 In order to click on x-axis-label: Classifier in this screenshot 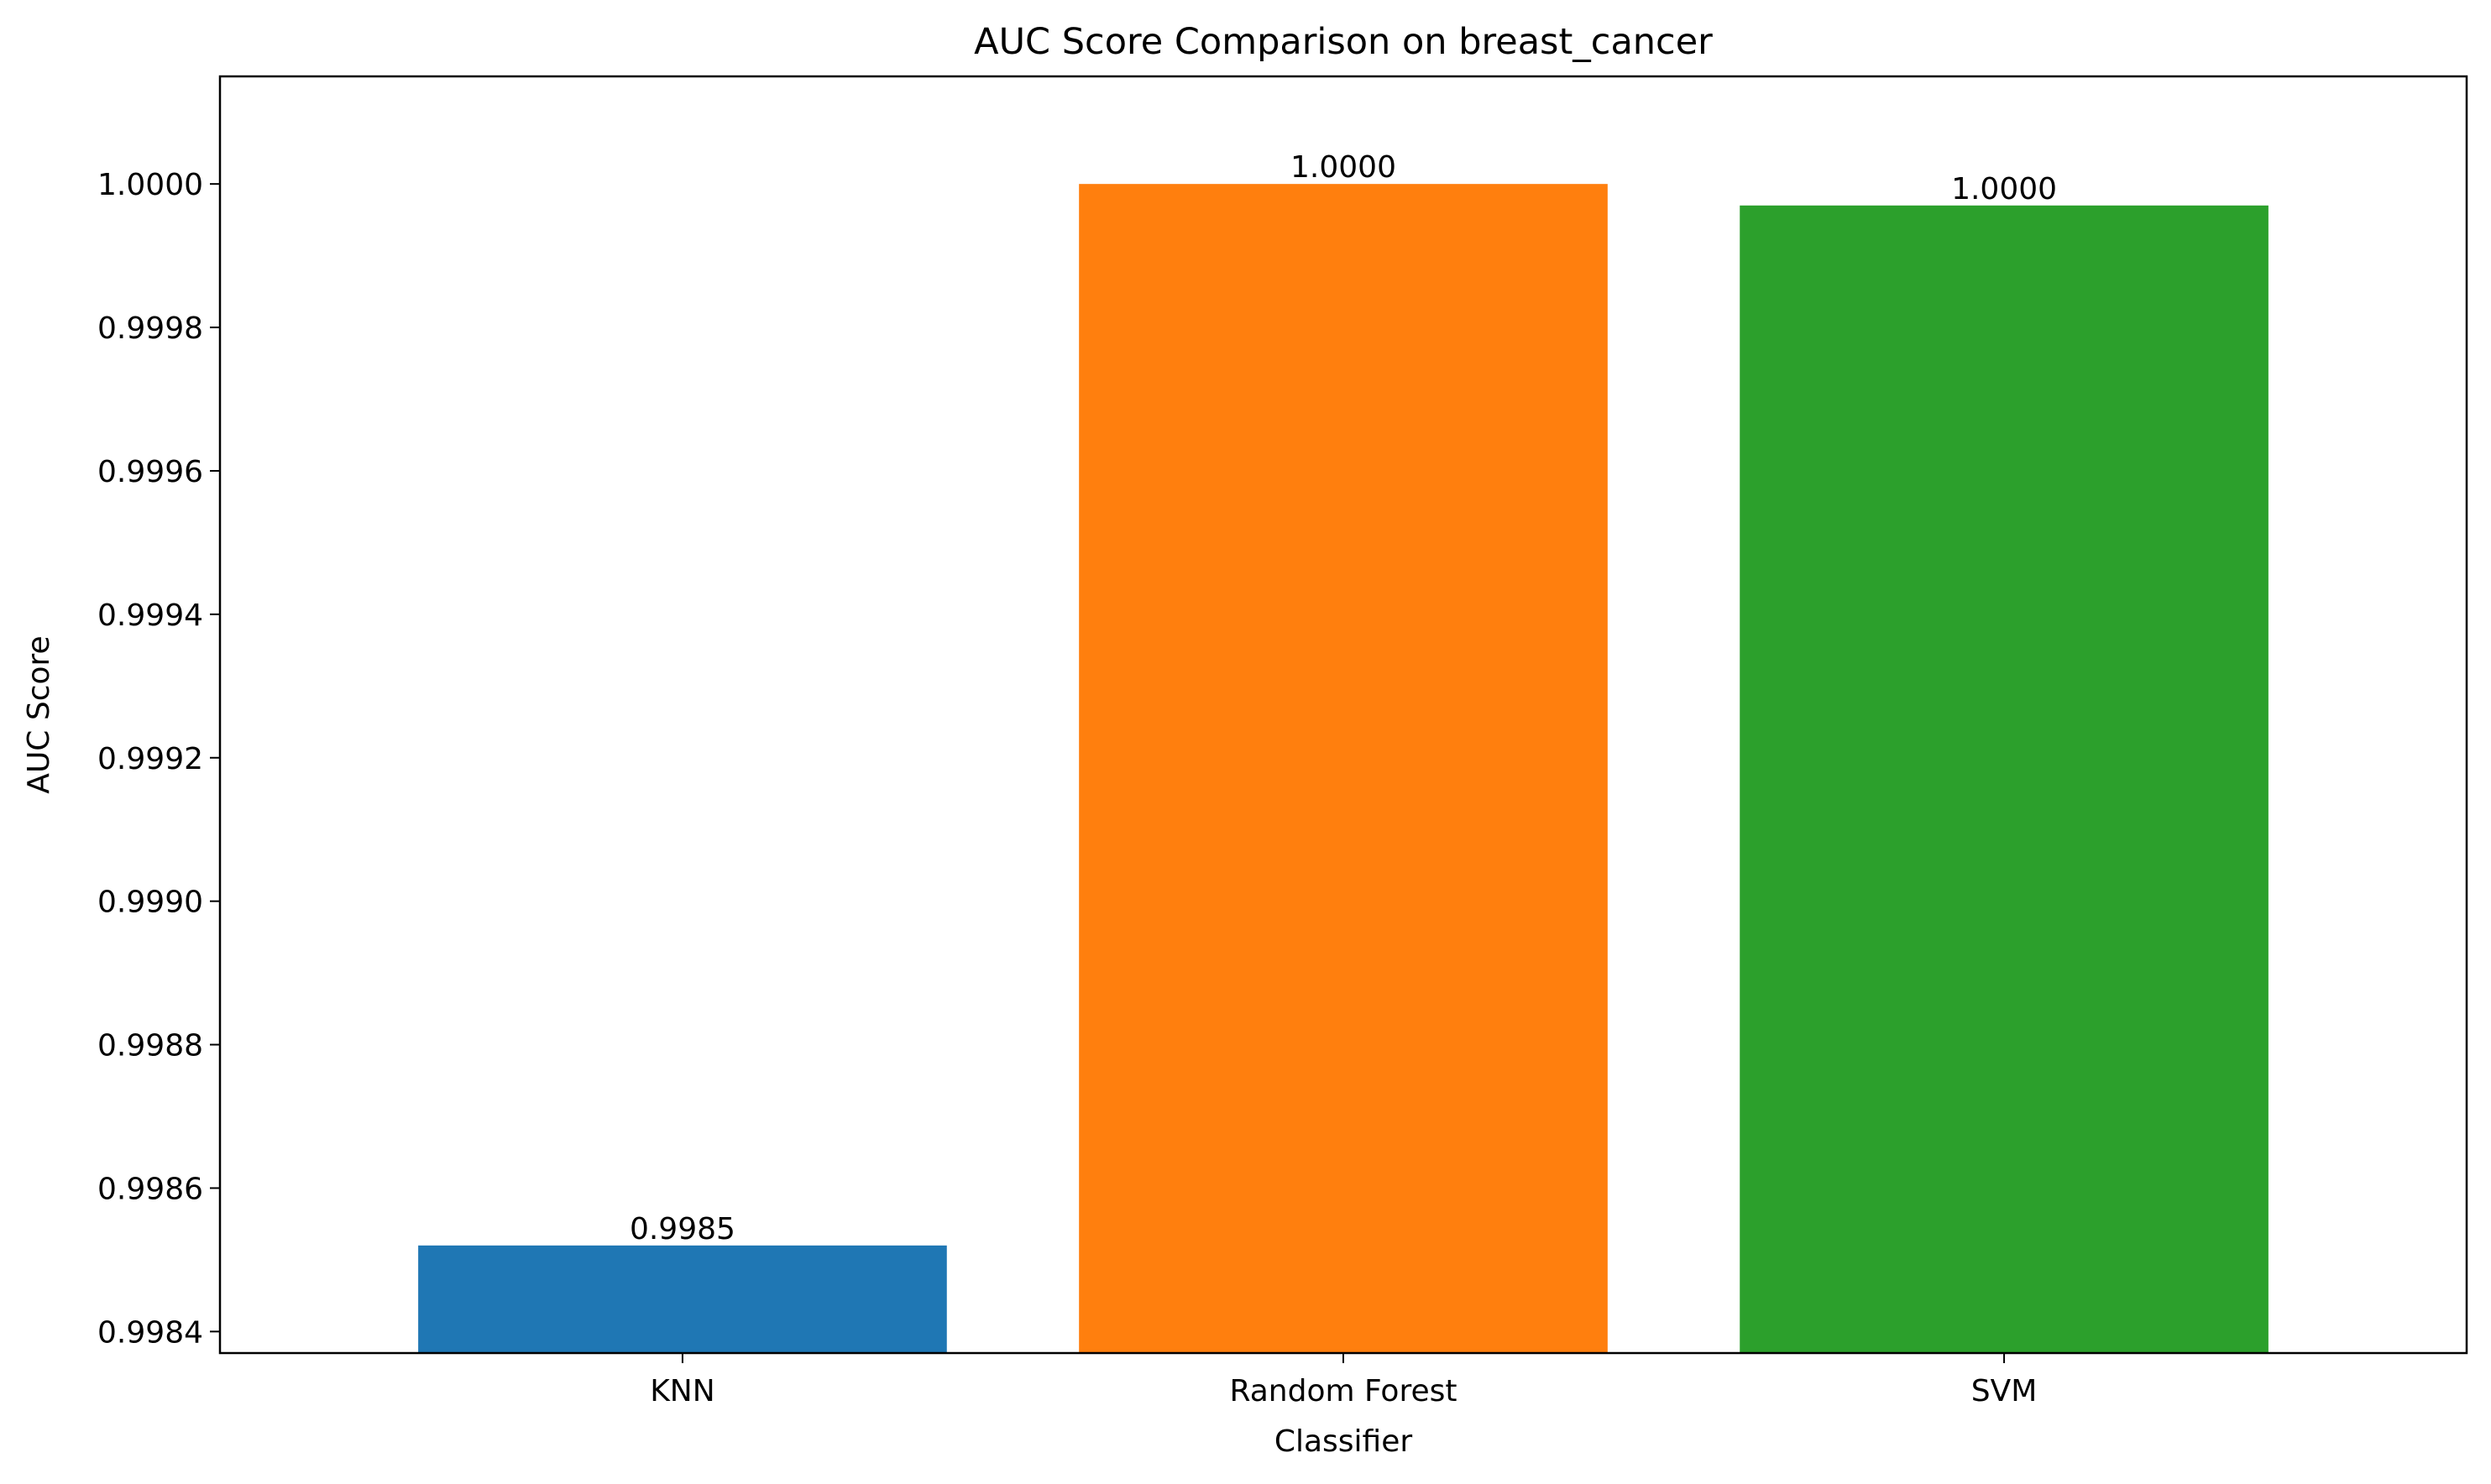, I will do `click(1344, 1441)`.